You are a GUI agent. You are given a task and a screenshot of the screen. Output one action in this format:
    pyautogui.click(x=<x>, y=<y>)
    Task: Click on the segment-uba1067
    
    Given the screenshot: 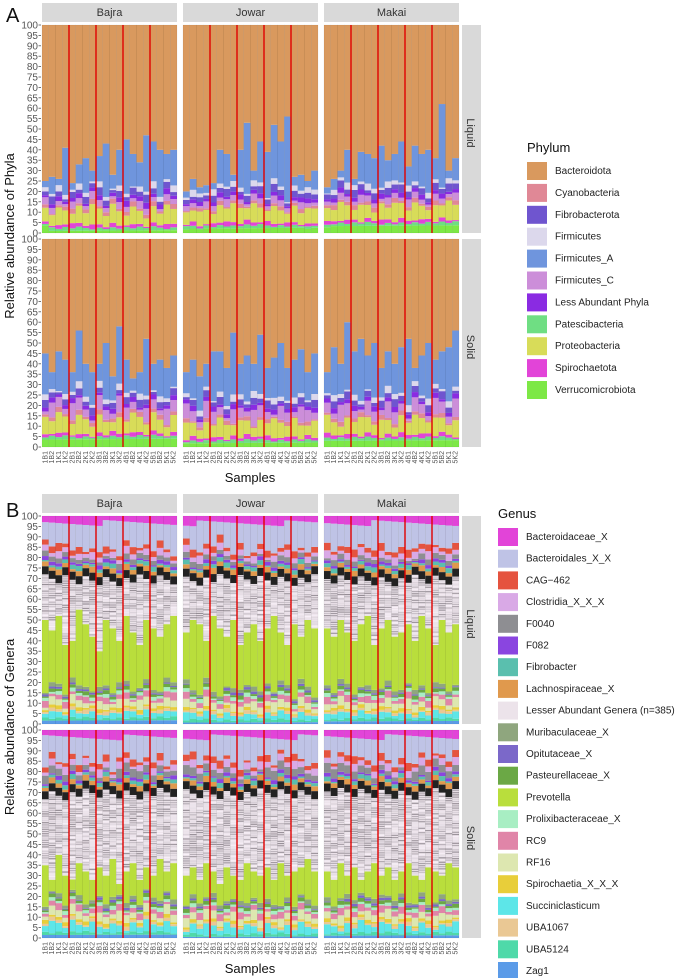 What is the action you would take?
    pyautogui.click(x=52, y=709)
    